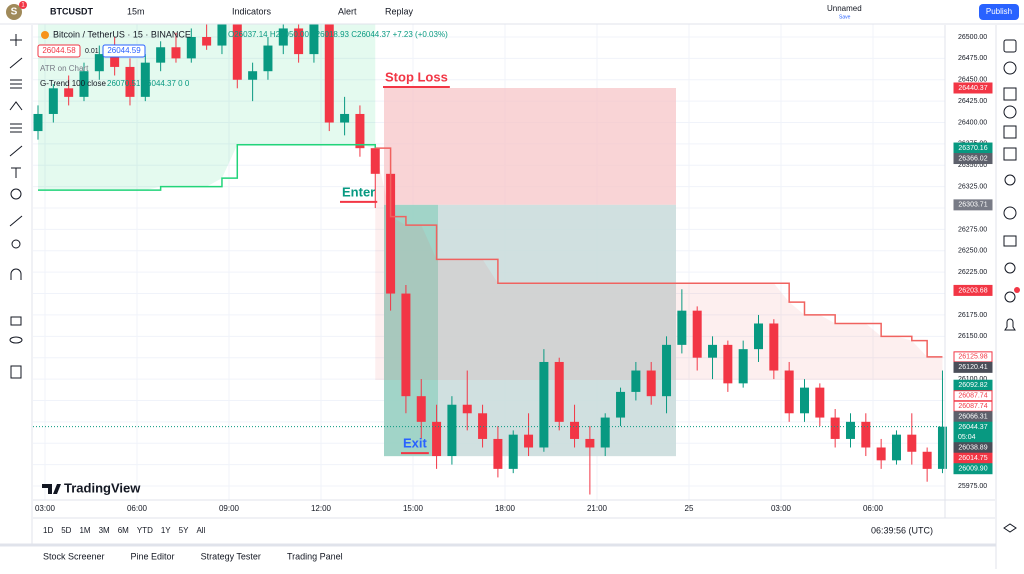 The width and height of the screenshot is (1024, 574). I want to click on range-button: 5D, so click(66, 530).